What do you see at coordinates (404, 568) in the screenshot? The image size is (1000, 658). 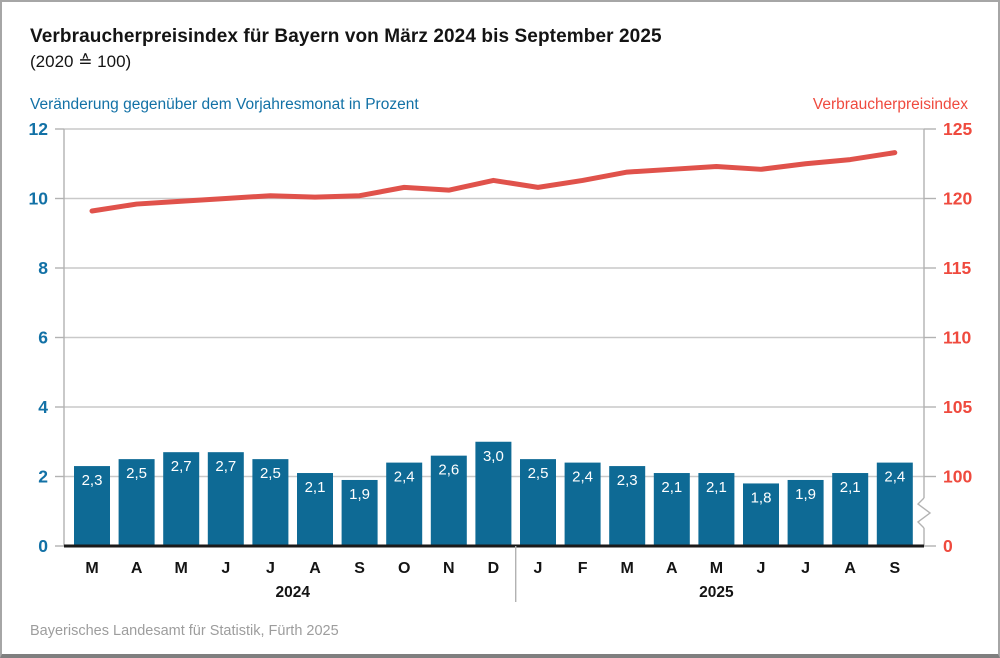 I see `month-label: O` at bounding box center [404, 568].